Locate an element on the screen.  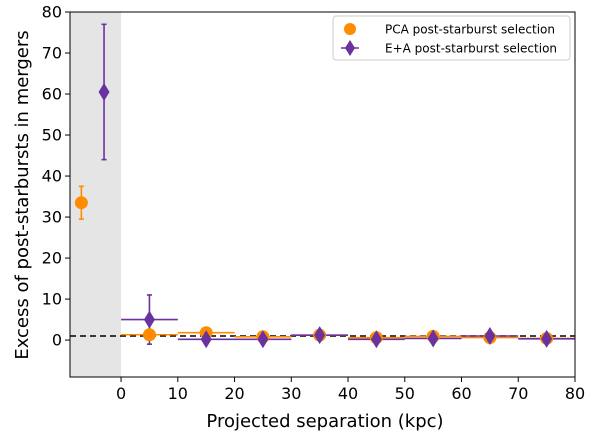
legend-marker-pca is located at coordinates (350, 29).